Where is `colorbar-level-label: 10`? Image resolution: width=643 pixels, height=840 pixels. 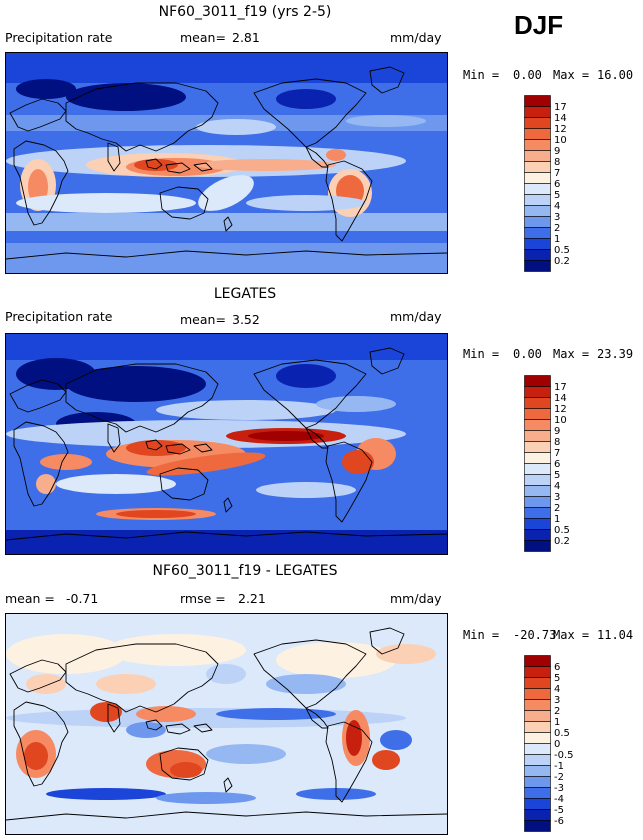
colorbar-level-label: 10 is located at coordinates (560, 140).